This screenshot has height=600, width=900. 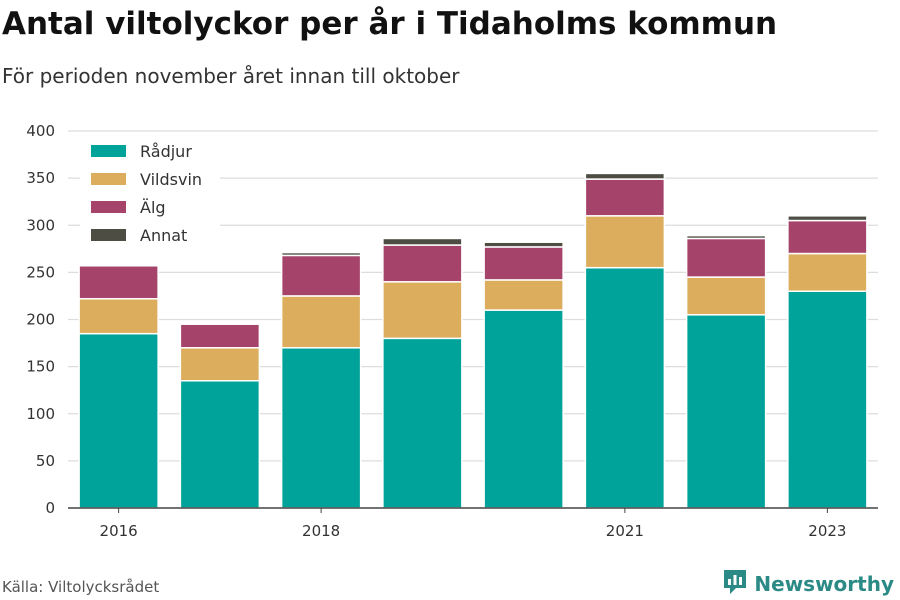 I want to click on y-tick-label: 200, so click(x=40, y=320).